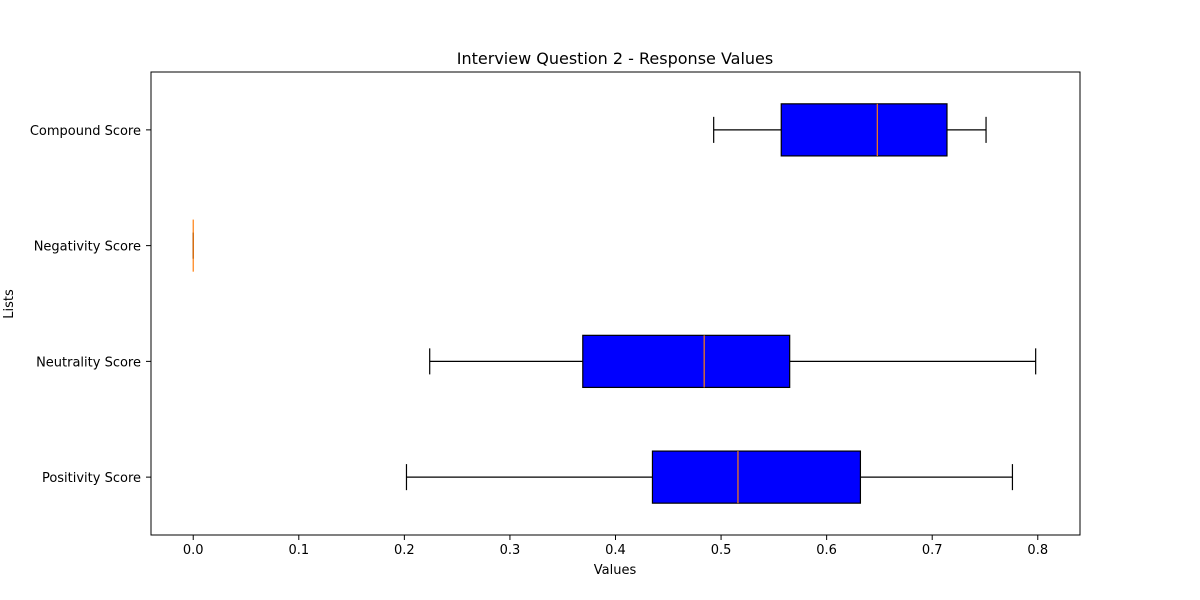  What do you see at coordinates (615, 58) in the screenshot?
I see `chart-title: Interview Question 2 - Response Values` at bounding box center [615, 58].